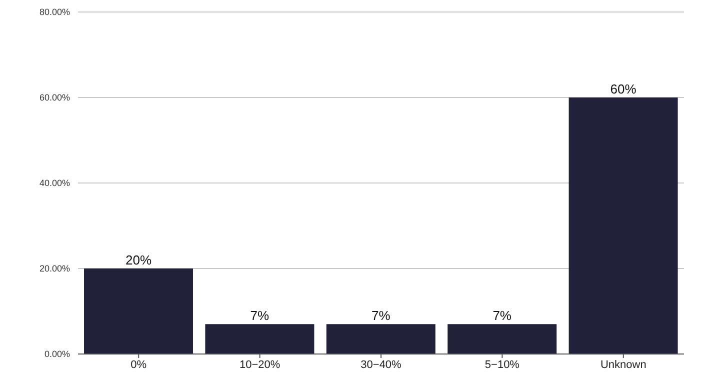 The width and height of the screenshot is (714, 379). Describe the element at coordinates (54, 97) in the screenshot. I see `y-tick-label: 60.00%` at that location.